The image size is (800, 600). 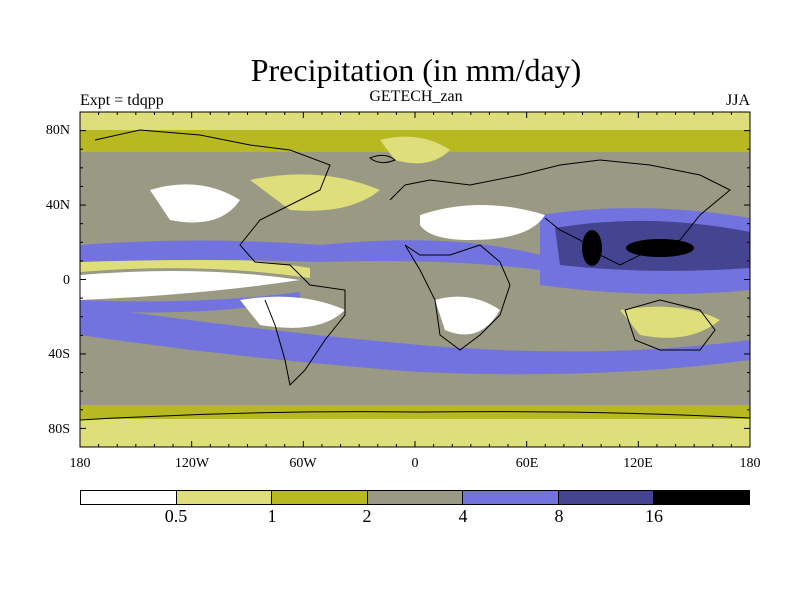 I want to click on y-tick-80s: 80S, so click(x=59, y=429).